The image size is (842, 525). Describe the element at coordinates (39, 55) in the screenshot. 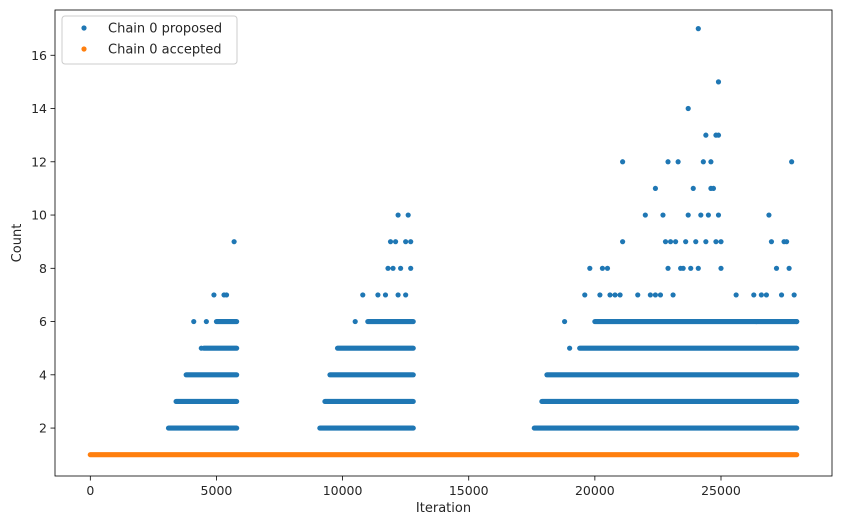

I see `y-tick-label: 16` at that location.